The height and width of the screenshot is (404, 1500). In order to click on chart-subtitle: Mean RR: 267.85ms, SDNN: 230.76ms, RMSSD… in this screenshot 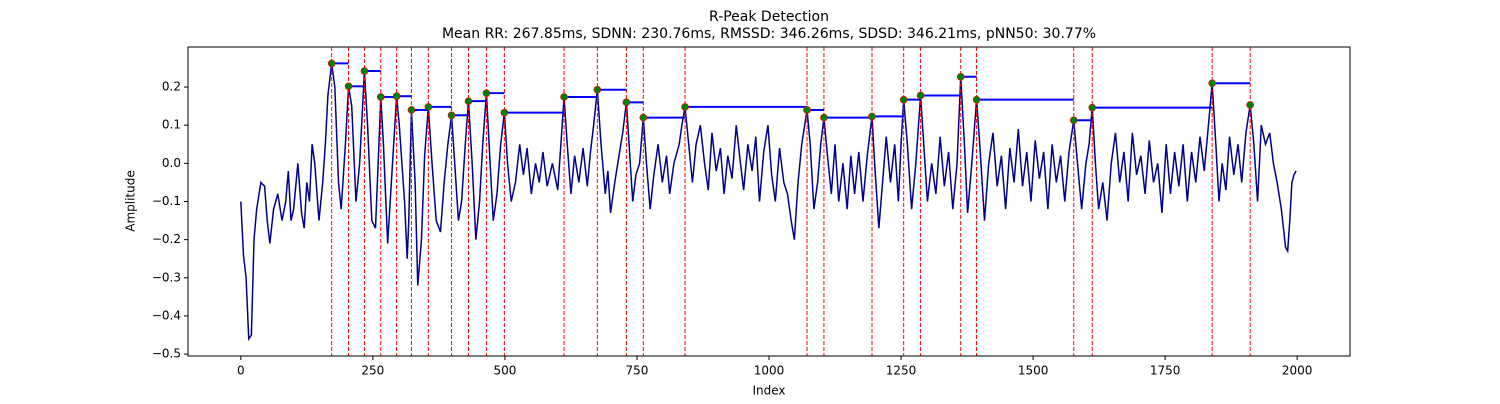, I will do `click(769, 34)`.